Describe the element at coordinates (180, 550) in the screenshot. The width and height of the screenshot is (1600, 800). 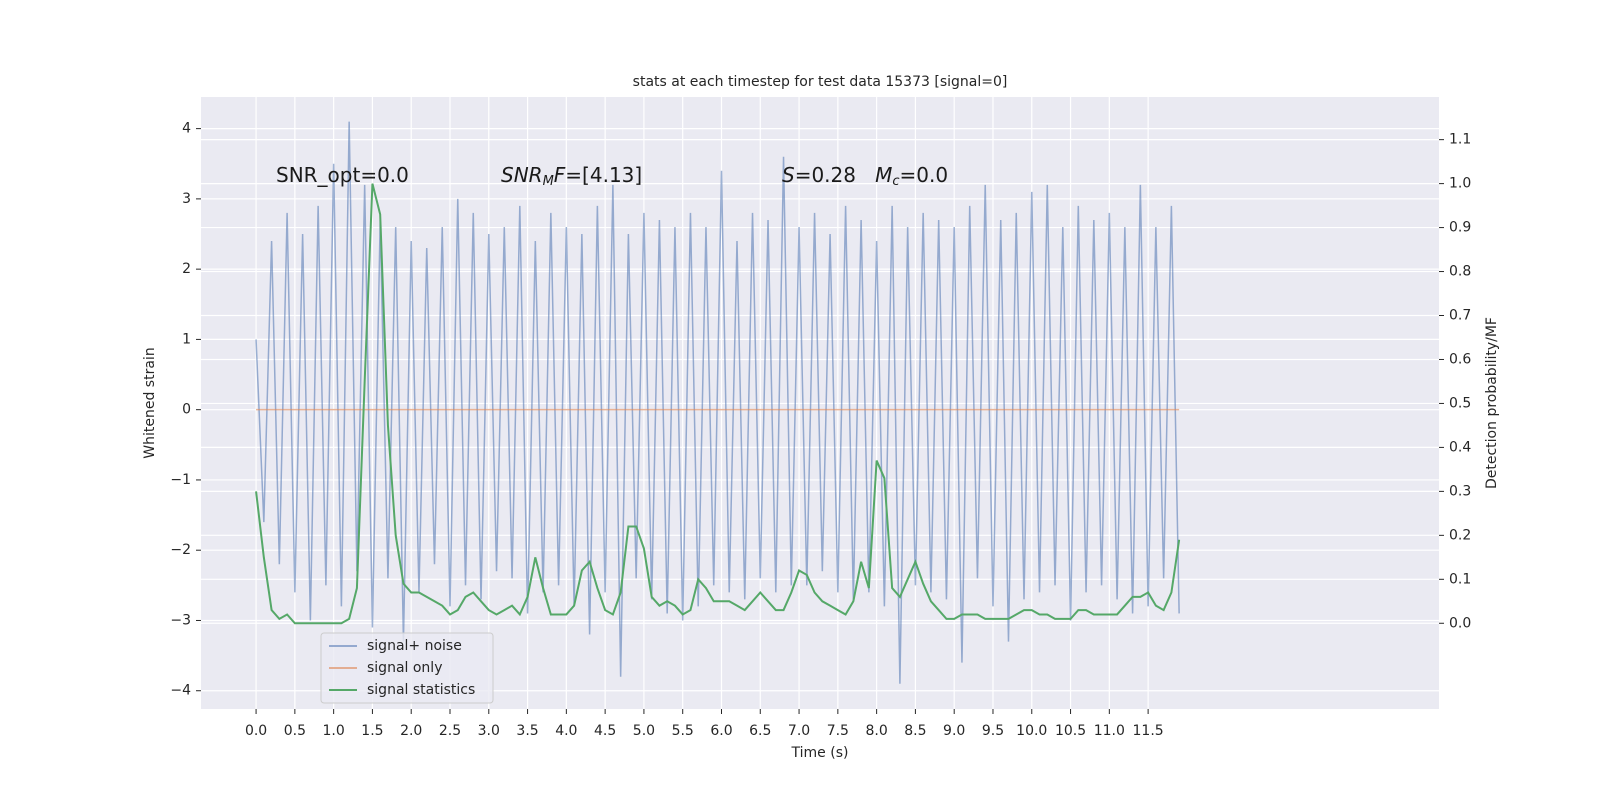
I see `y-tick-label: −2` at that location.